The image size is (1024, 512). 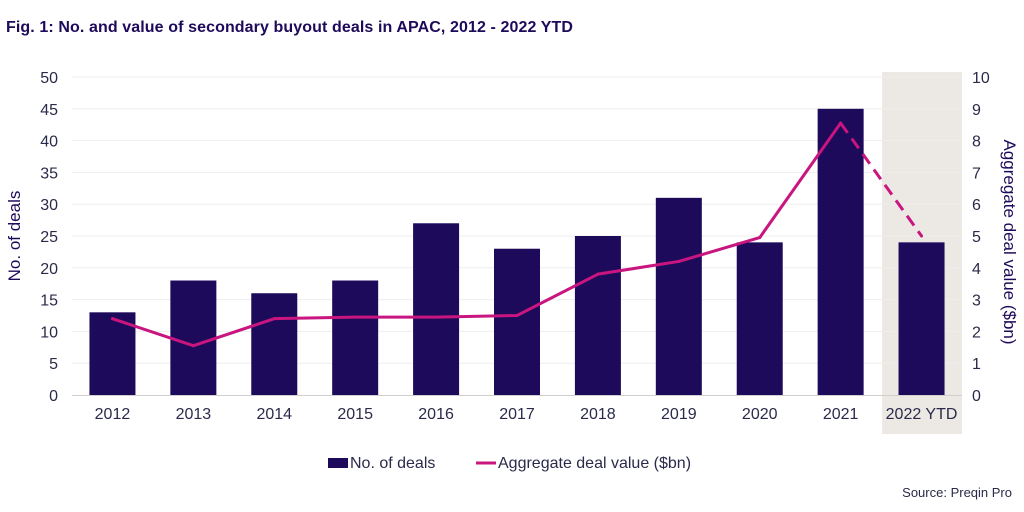 I want to click on y-axis-title: No. of deals, so click(x=14, y=236).